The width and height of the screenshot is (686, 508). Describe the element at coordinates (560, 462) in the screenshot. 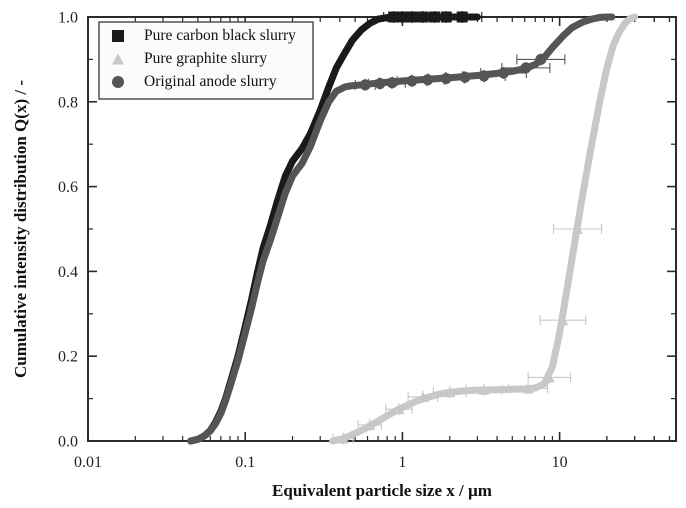

I see `x-tick-label: 10` at that location.